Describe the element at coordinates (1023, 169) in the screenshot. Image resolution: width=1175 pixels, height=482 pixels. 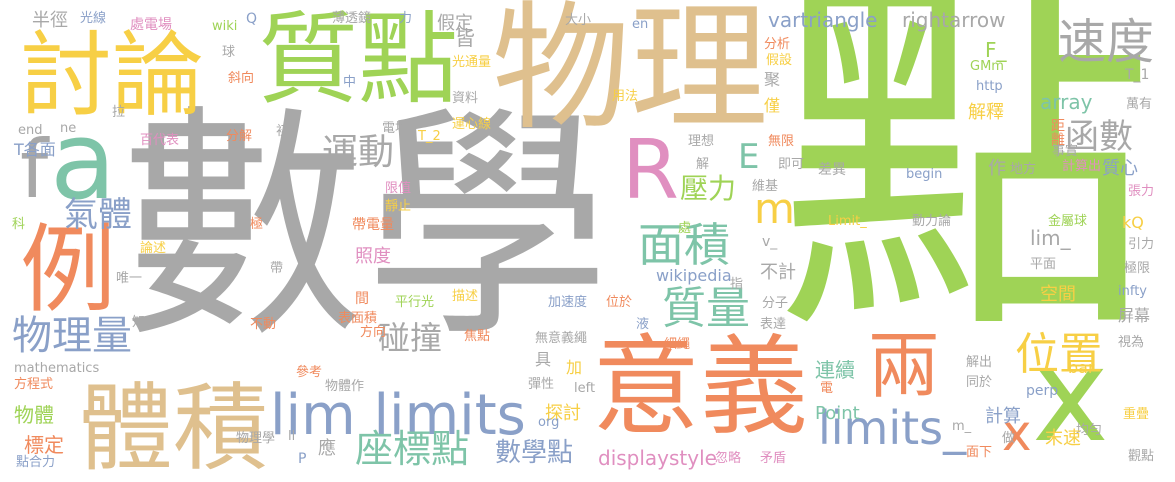
I see `word-difang: 地方` at that location.